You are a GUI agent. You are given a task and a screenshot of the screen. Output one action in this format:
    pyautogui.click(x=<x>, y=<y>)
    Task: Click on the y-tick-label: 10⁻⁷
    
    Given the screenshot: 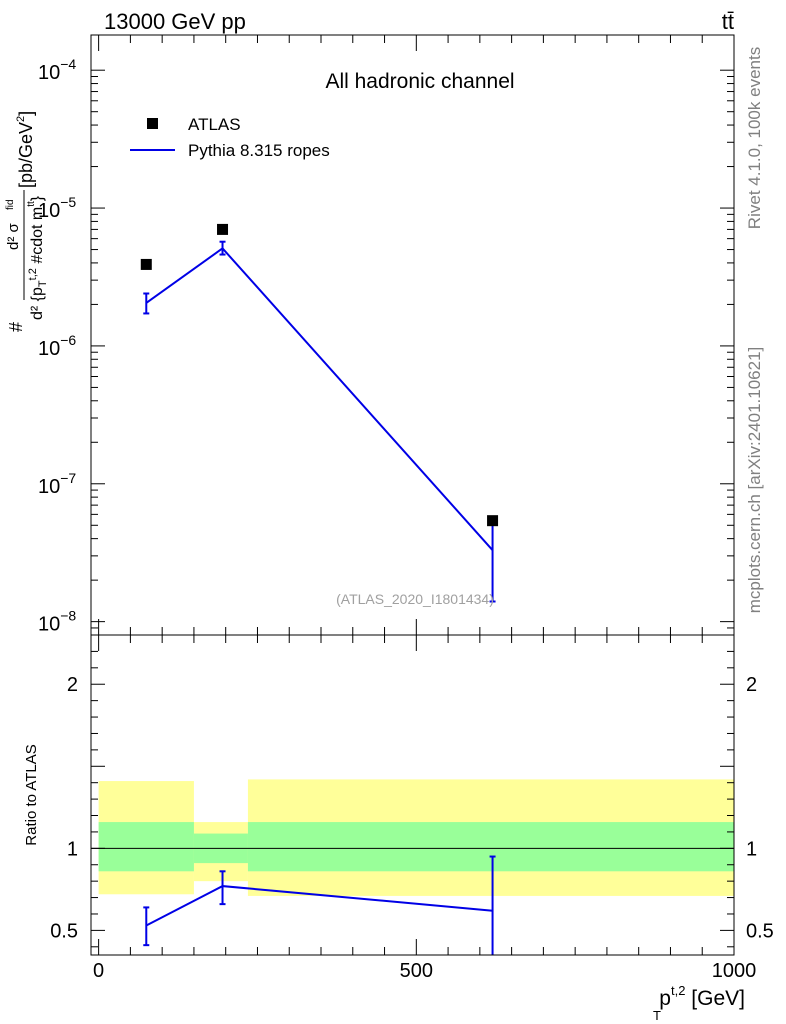 What is the action you would take?
    pyautogui.click(x=57, y=484)
    